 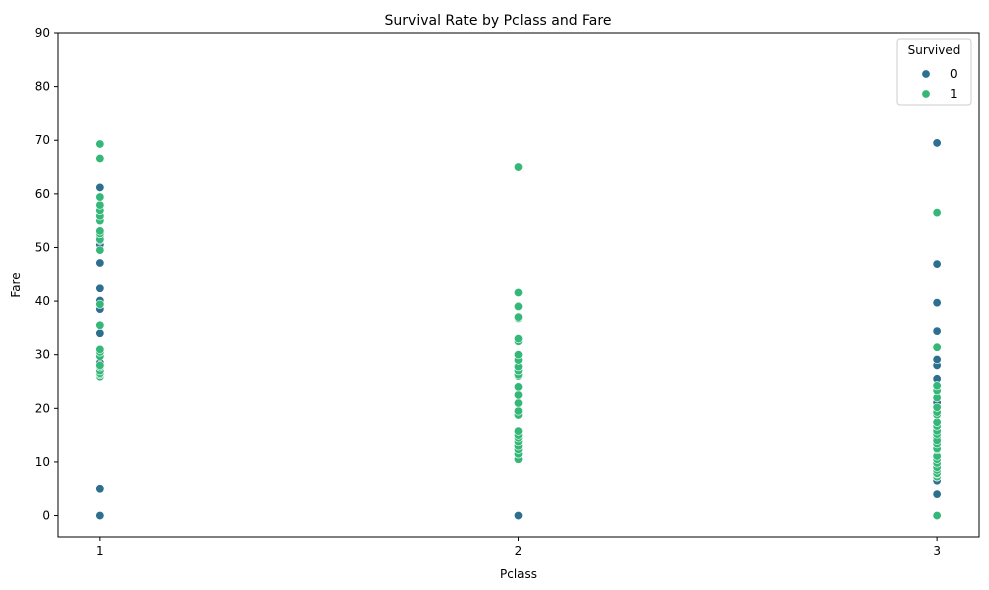 I want to click on x-tick-label: 2, so click(x=519, y=551).